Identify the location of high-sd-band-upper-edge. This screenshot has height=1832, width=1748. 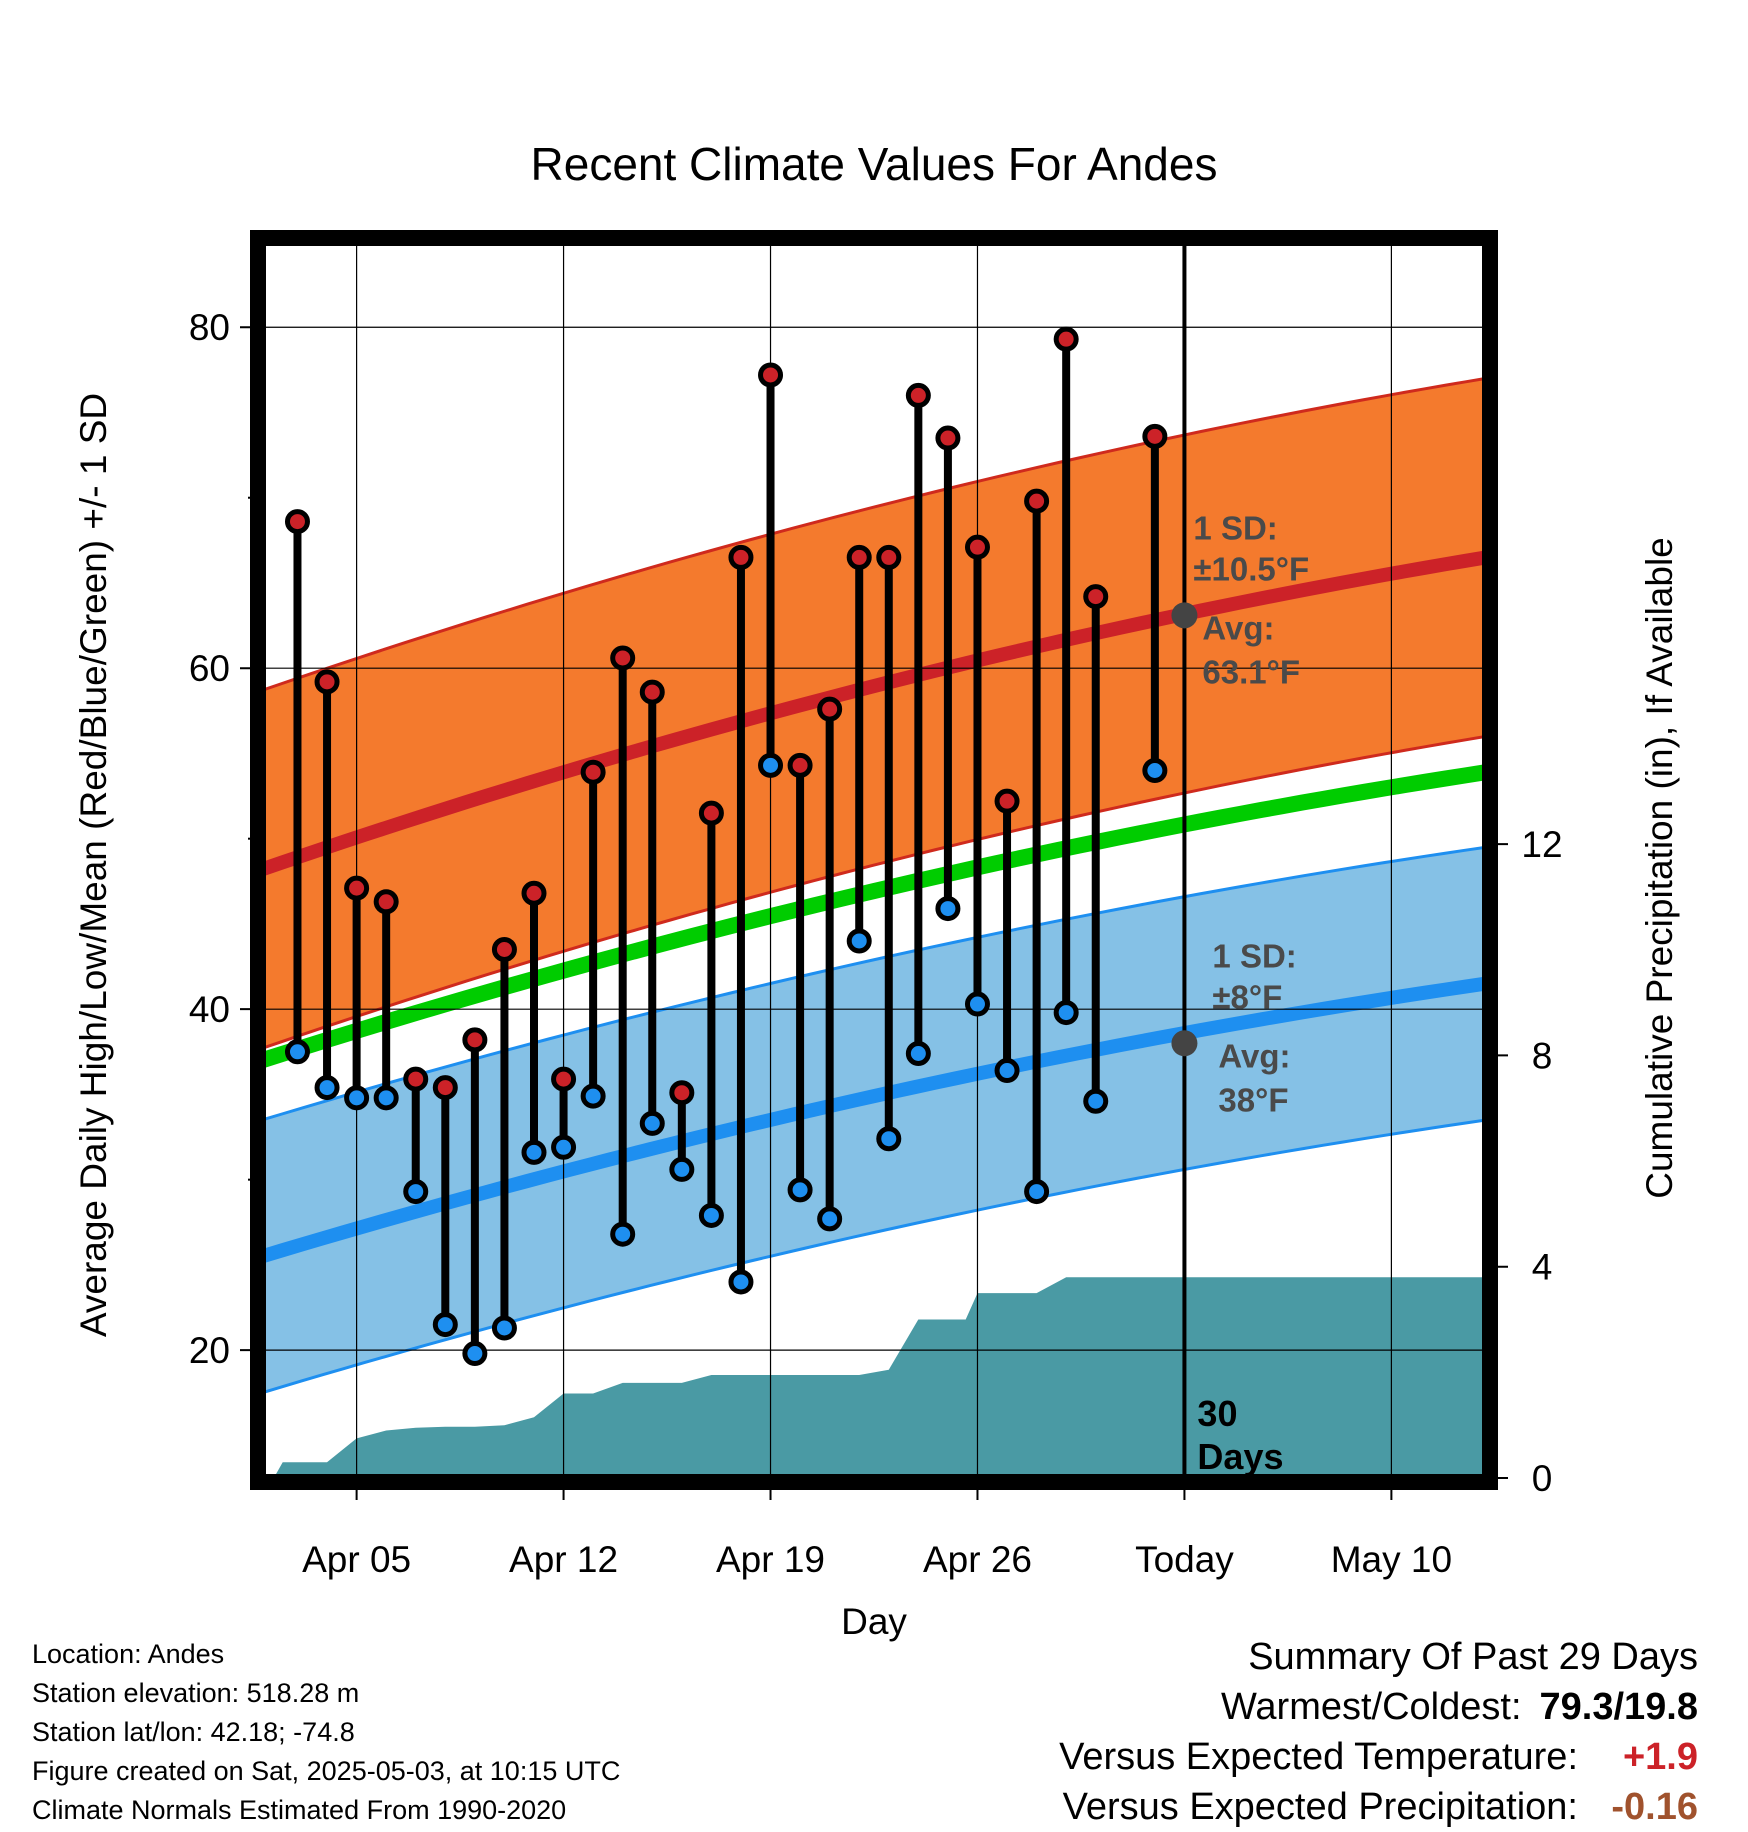
(874, 534).